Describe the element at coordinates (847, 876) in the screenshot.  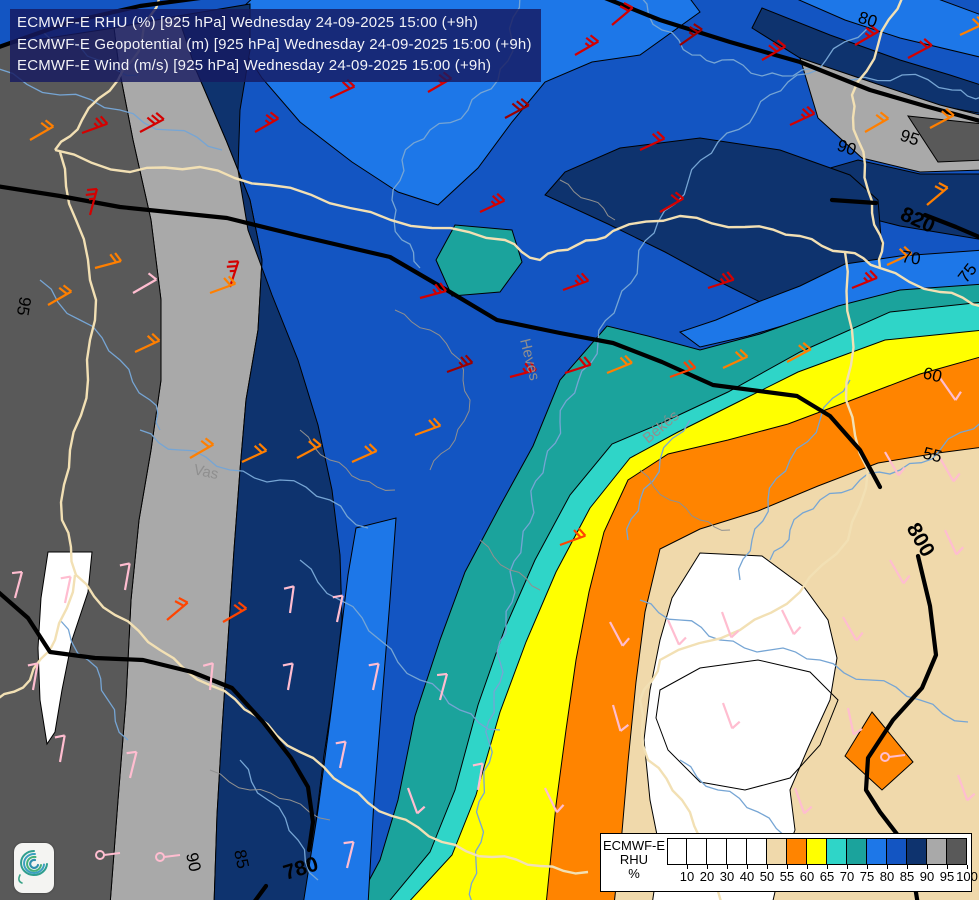
I see `legend-tick-value: 70` at that location.